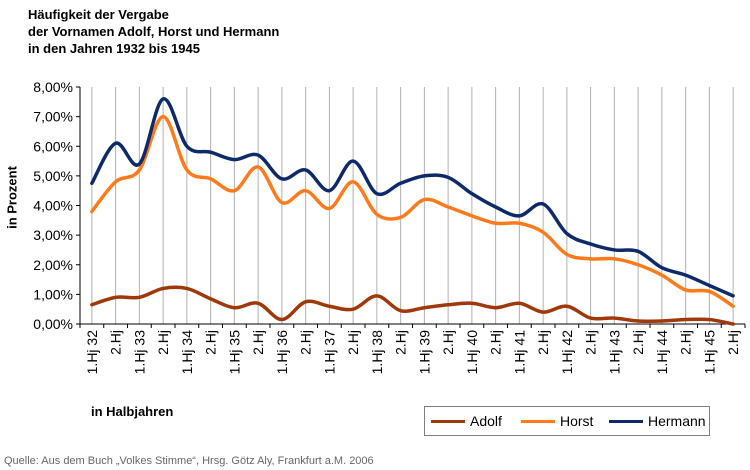 The height and width of the screenshot is (470, 750). Describe the element at coordinates (486, 421) in the screenshot. I see `legend-label-adolf: Adolf` at that location.